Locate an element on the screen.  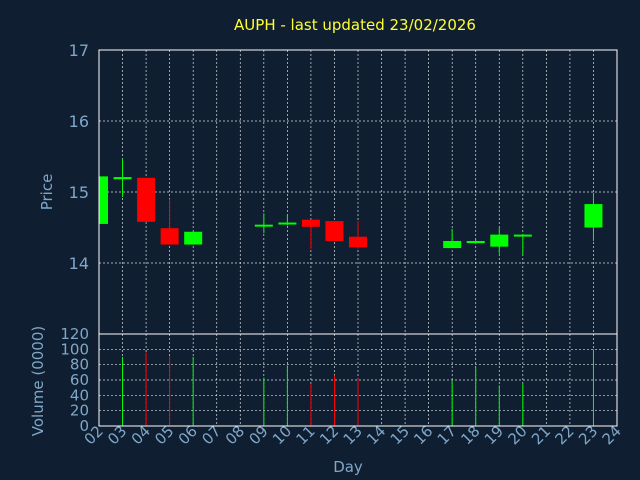
volume-y-tick-label: 80 is located at coordinates (79, 365).